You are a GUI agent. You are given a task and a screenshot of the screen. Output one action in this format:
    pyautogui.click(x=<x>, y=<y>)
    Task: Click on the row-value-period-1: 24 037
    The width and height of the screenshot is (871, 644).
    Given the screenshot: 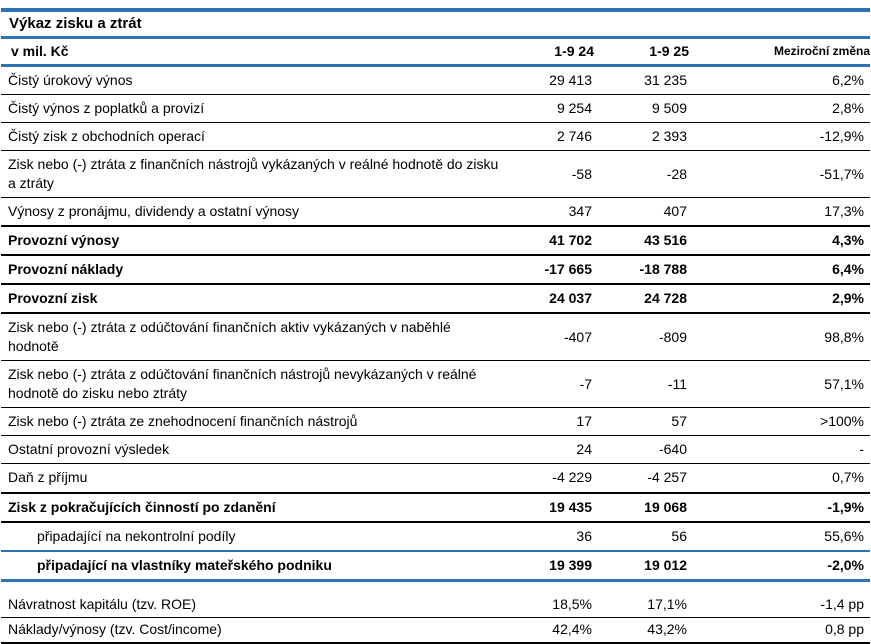 What is the action you would take?
    pyautogui.click(x=547, y=299)
    